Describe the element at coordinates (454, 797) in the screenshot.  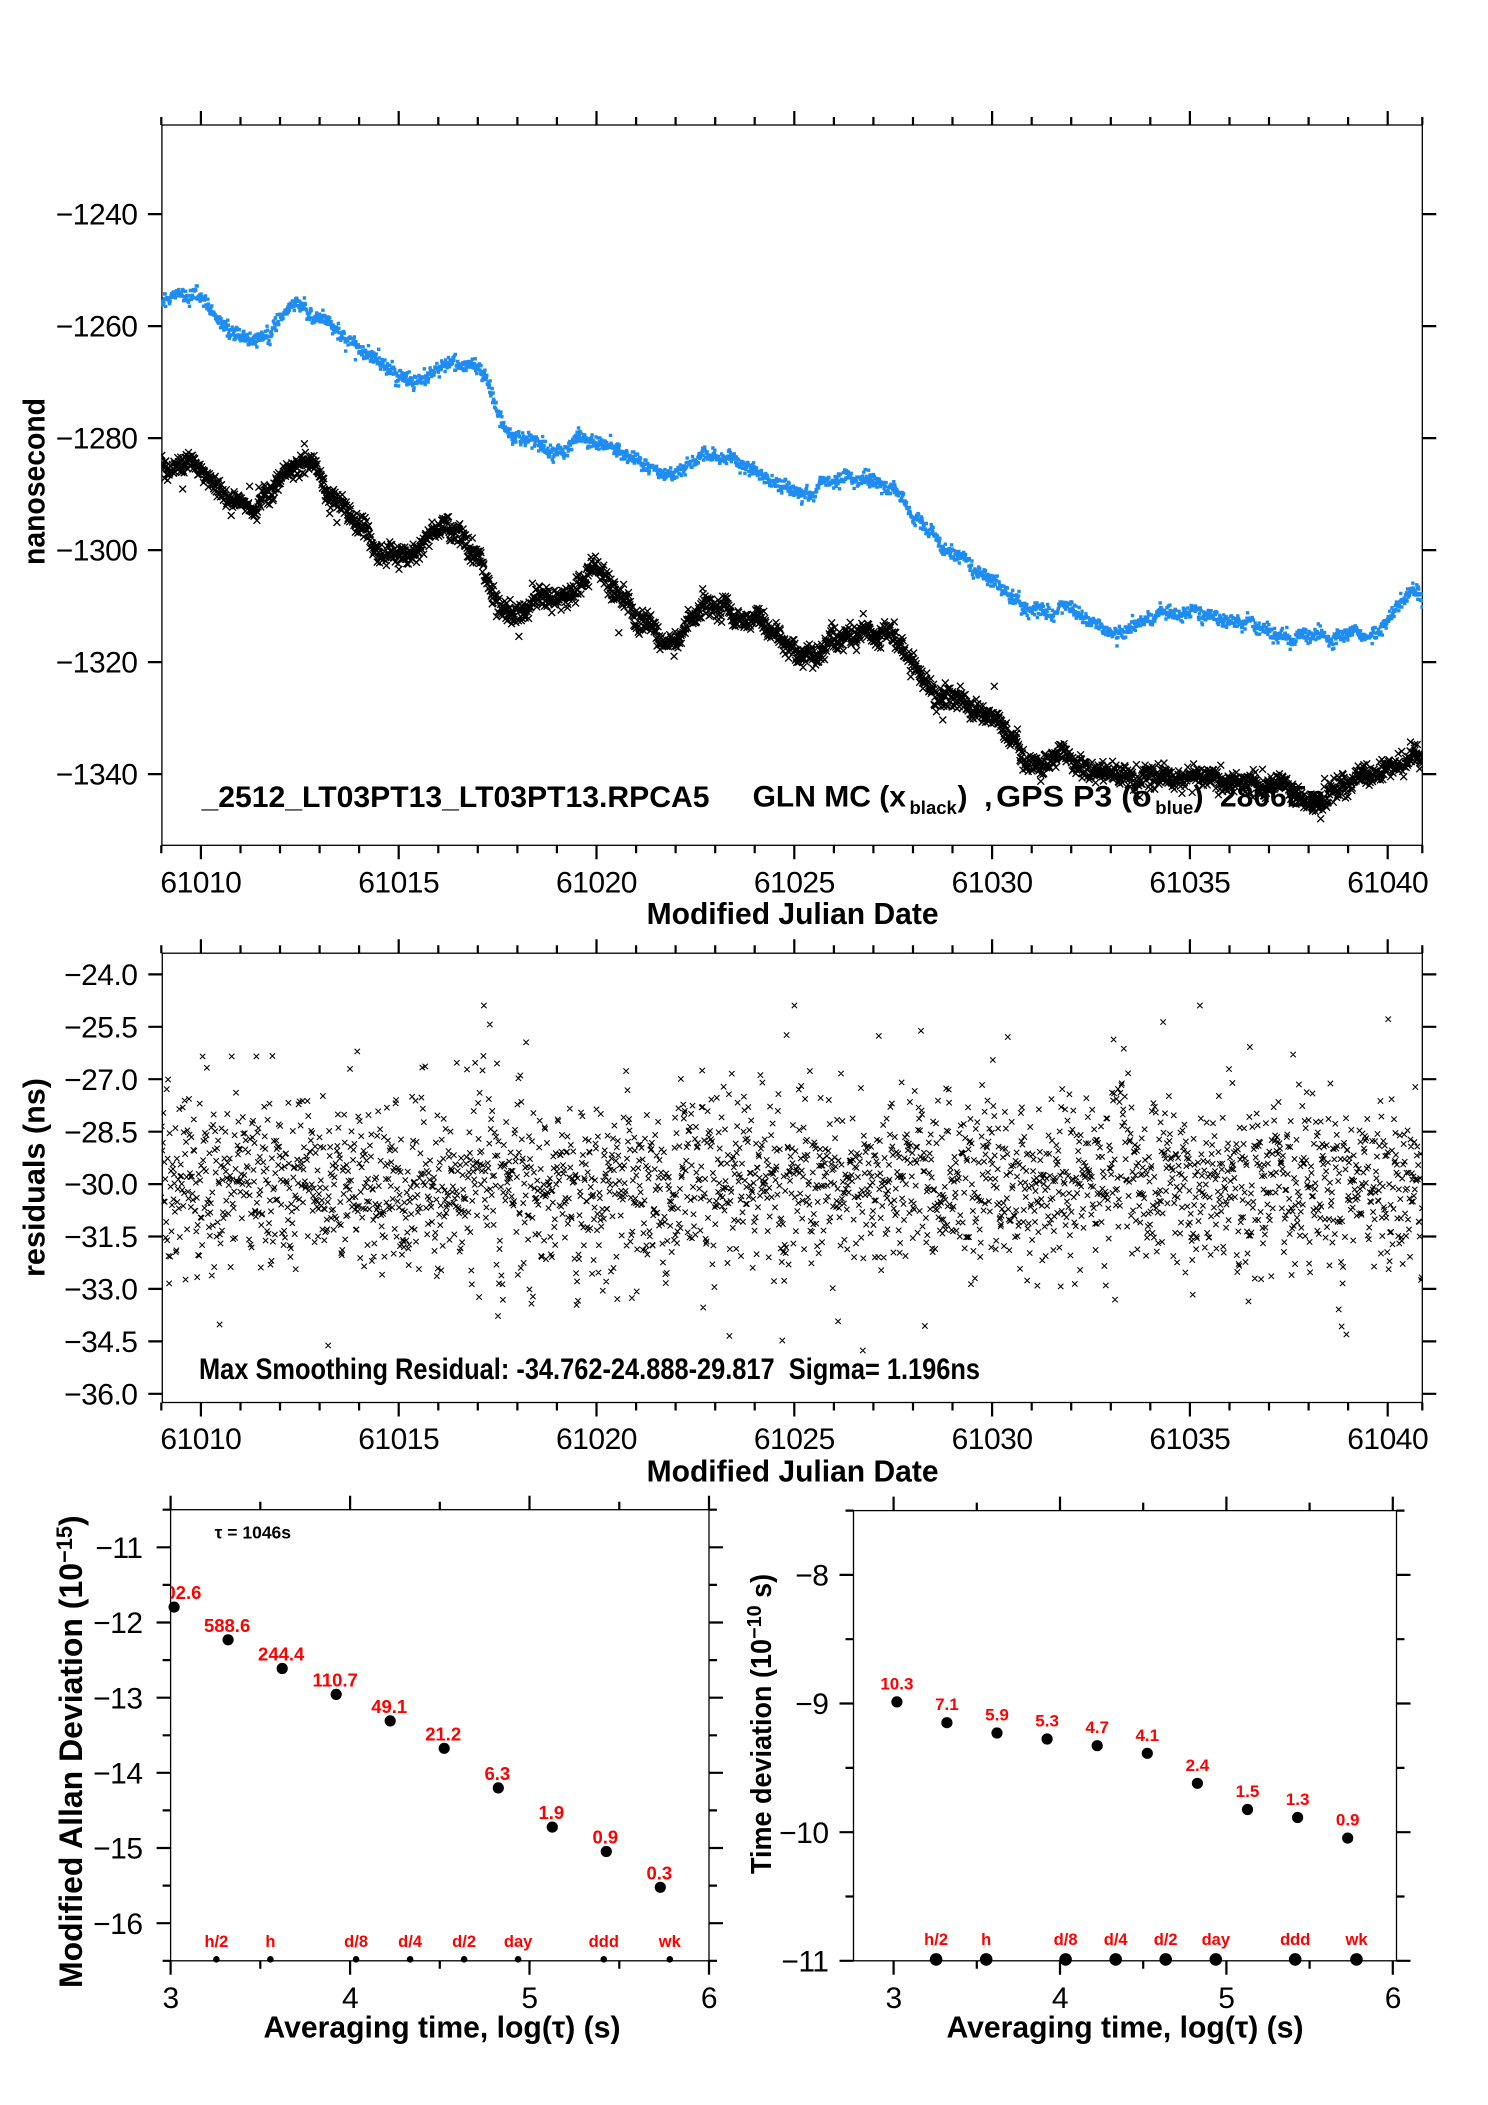
I see `svg-text: _2512_LT03PT13_LT03PT13.RPCA5` at that location.